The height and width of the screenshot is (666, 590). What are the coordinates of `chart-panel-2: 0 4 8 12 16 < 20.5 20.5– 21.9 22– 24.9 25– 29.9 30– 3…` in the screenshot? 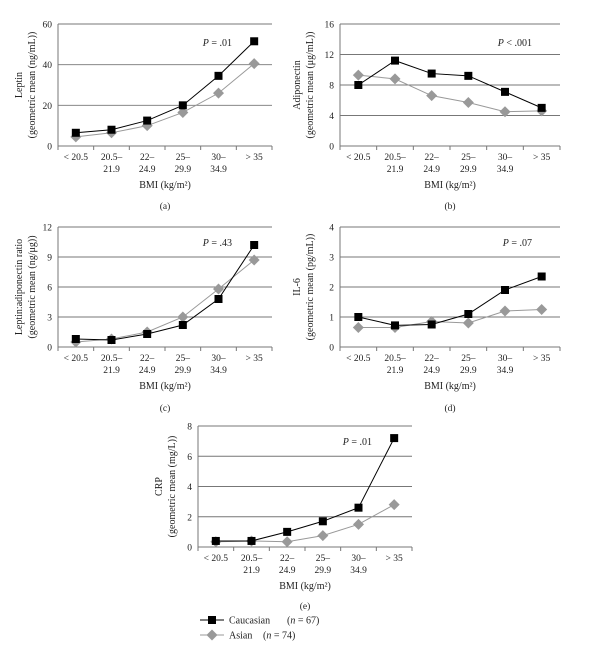 It's located at (426, 116).